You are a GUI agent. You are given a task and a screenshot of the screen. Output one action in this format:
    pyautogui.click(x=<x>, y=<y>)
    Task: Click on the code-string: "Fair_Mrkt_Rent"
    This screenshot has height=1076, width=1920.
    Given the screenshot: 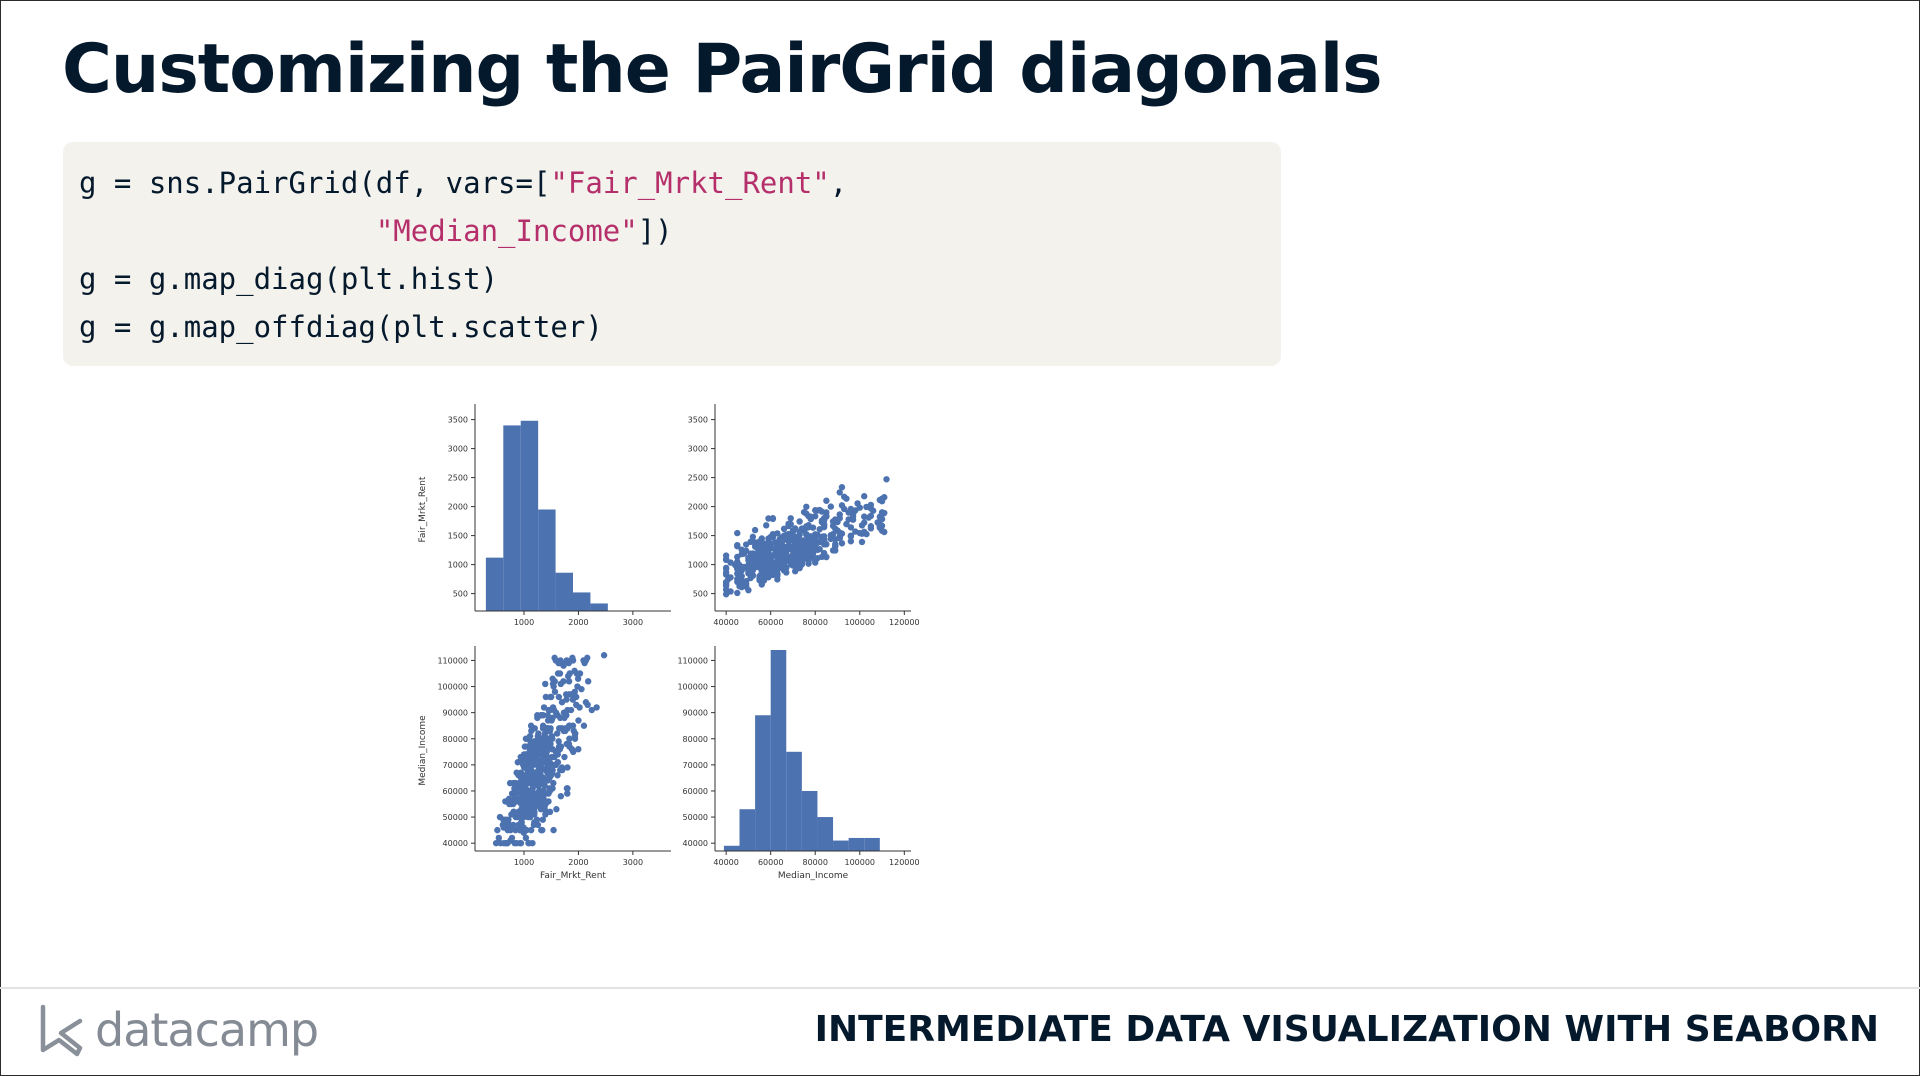 What is the action you would take?
    pyautogui.click(x=690, y=183)
    